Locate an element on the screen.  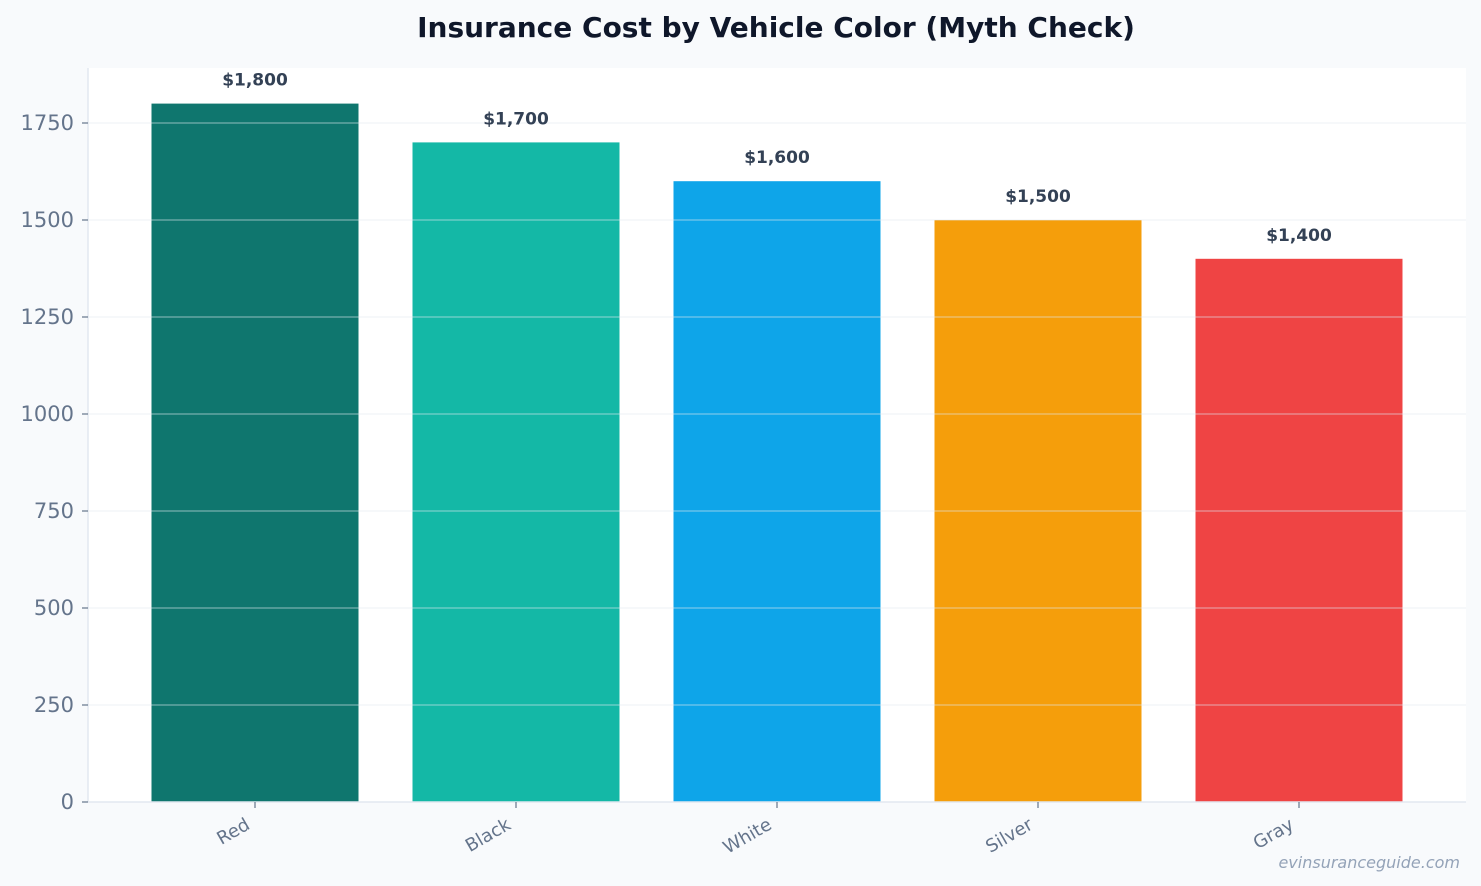
y-tick-label: 1500 is located at coordinates (47, 220).